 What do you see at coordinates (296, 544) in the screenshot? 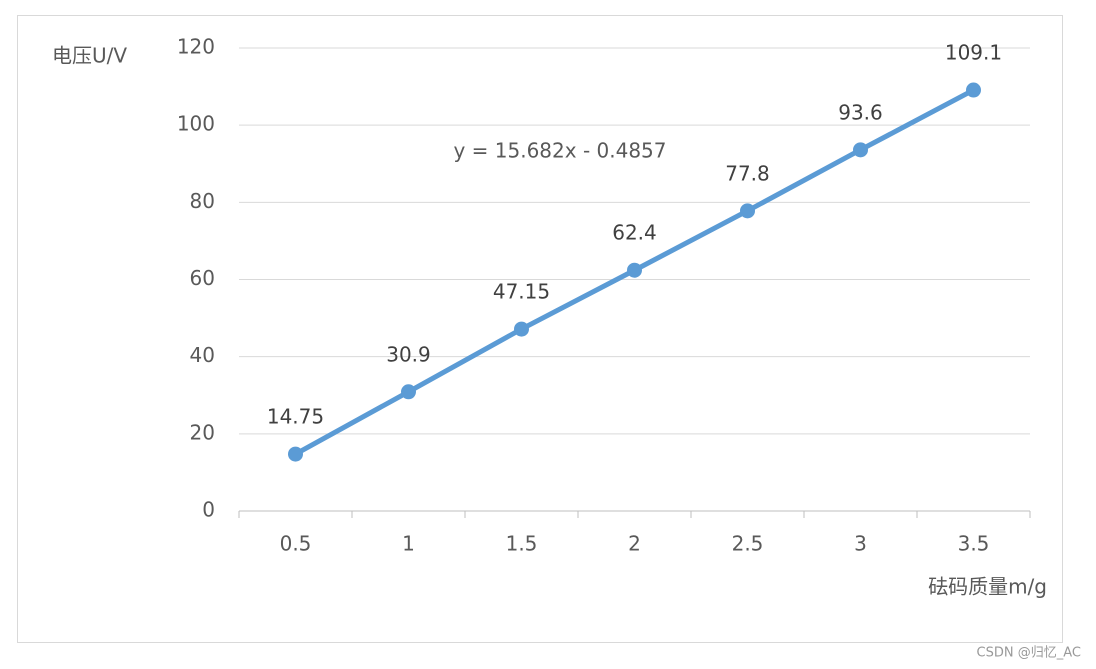
I see `x-tick-label: 0.5` at bounding box center [296, 544].